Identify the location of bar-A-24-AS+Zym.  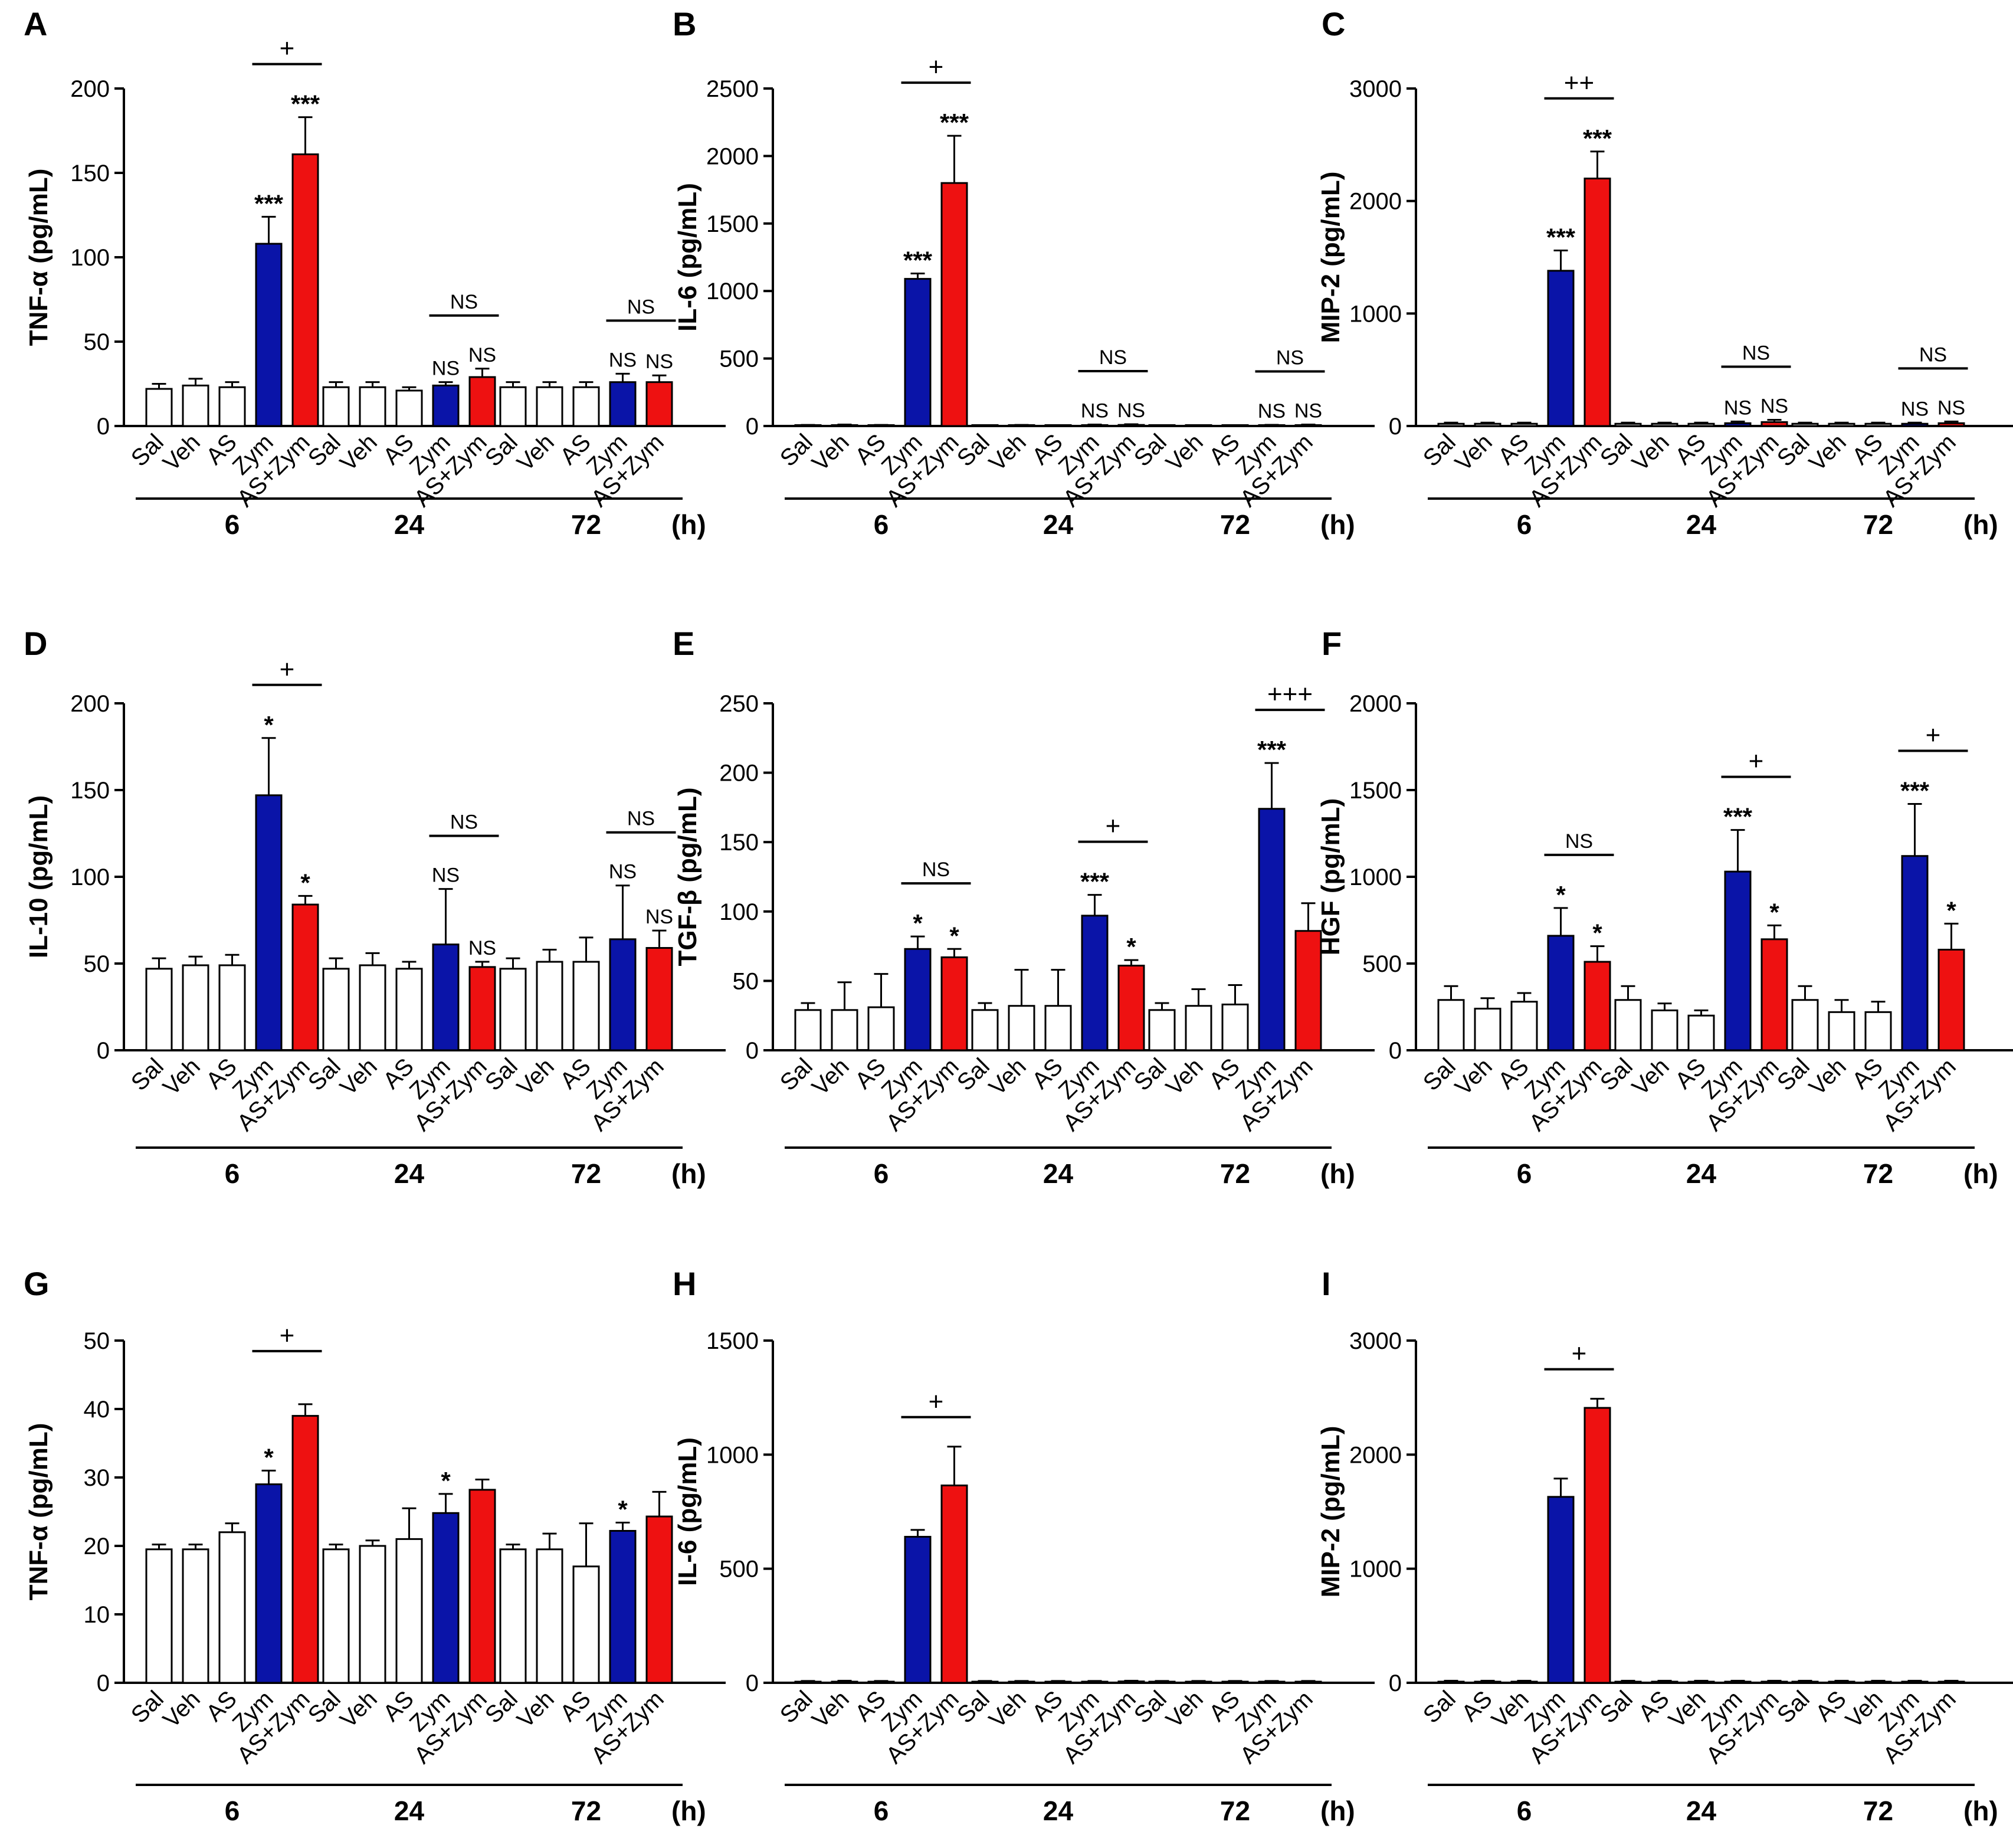
(482, 401).